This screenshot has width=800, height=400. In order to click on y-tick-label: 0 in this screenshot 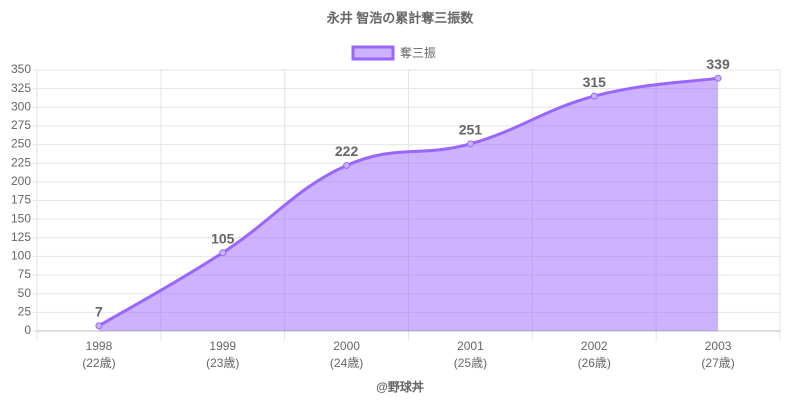, I will do `click(27, 330)`.